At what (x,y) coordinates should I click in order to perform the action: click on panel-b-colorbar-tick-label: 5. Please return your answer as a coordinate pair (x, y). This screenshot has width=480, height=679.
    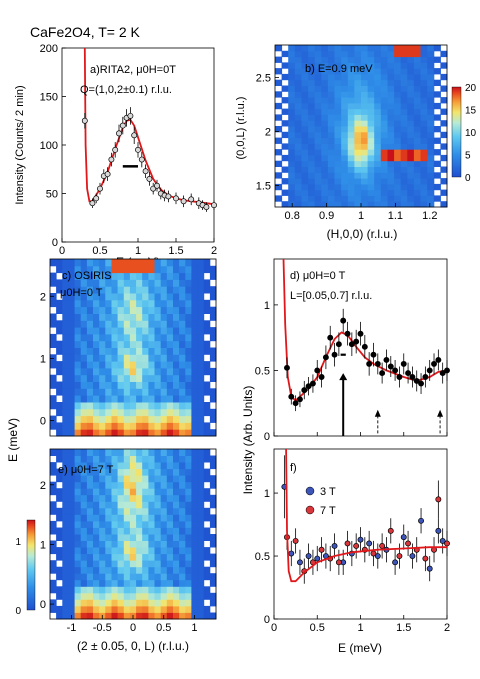
    Looking at the image, I should click on (468, 156).